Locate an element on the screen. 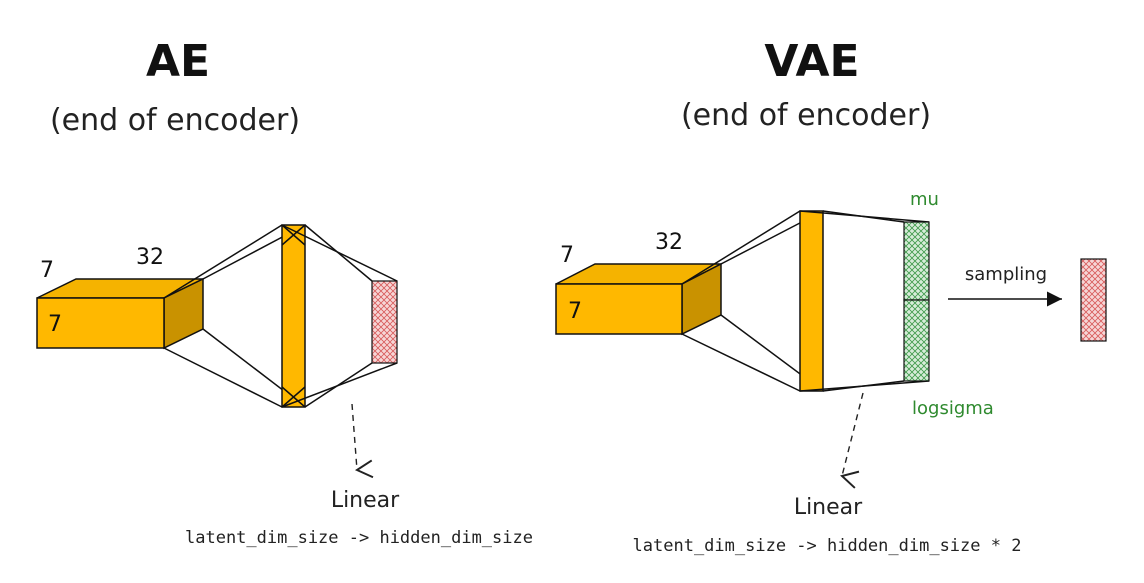  ae-feature-block is located at coordinates (120, 313).